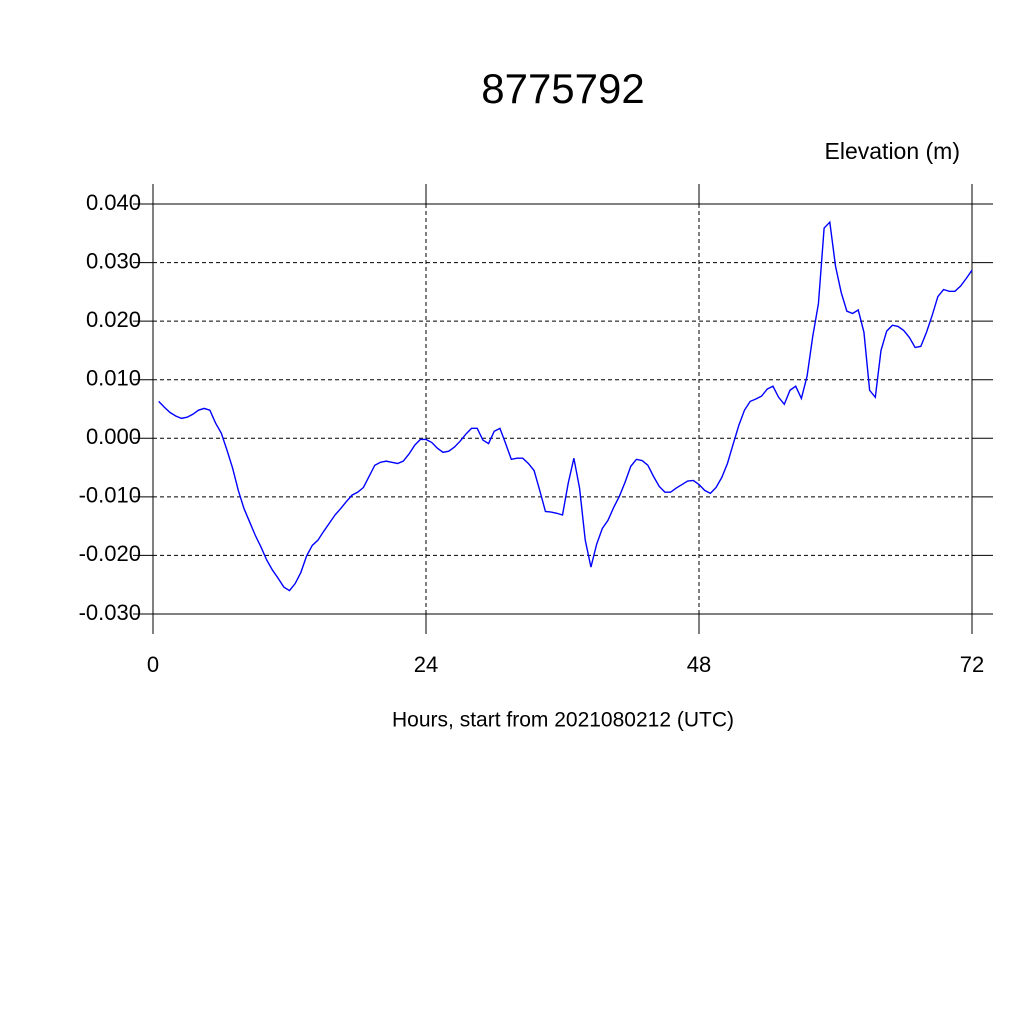  I want to click on x-tick-label: 72, so click(972, 664).